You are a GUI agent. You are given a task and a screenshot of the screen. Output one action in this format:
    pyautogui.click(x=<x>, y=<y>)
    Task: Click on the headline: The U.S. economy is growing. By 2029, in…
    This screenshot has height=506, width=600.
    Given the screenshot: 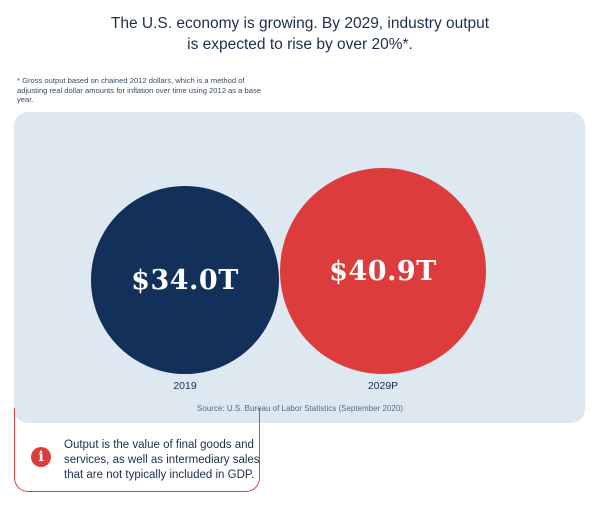 What is the action you would take?
    pyautogui.click(x=300, y=34)
    